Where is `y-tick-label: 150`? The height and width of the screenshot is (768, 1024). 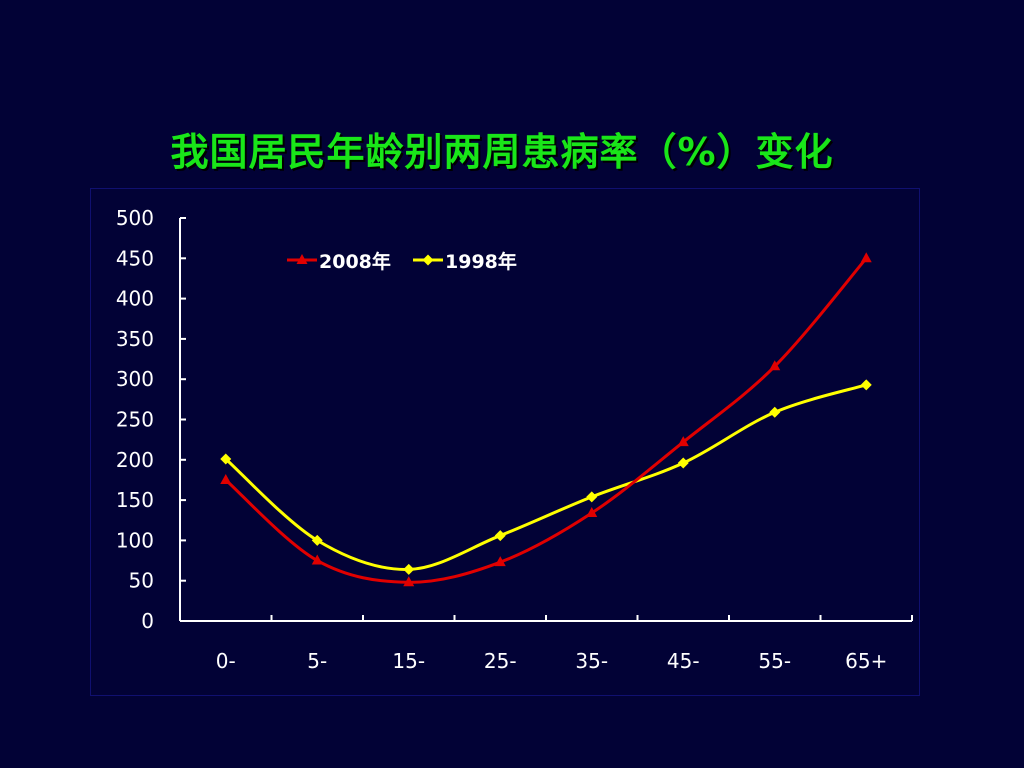 y-tick-label: 150 is located at coordinates (135, 500).